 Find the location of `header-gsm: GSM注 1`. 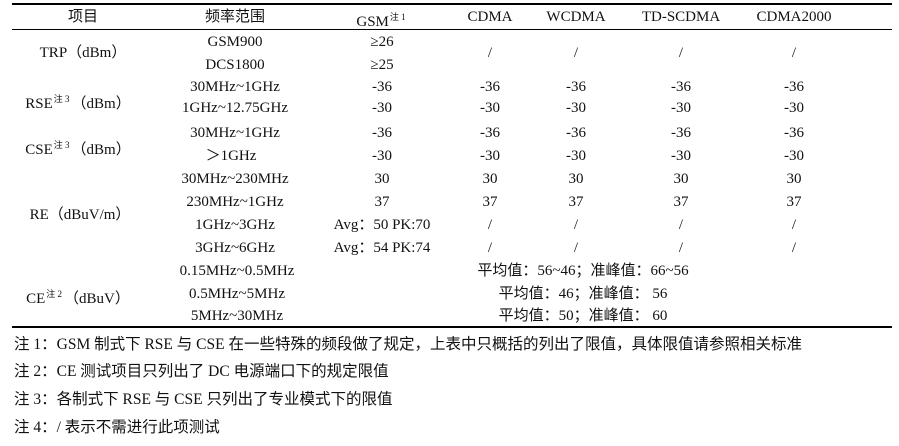

header-gsm: GSM注 1 is located at coordinates (381, 19).